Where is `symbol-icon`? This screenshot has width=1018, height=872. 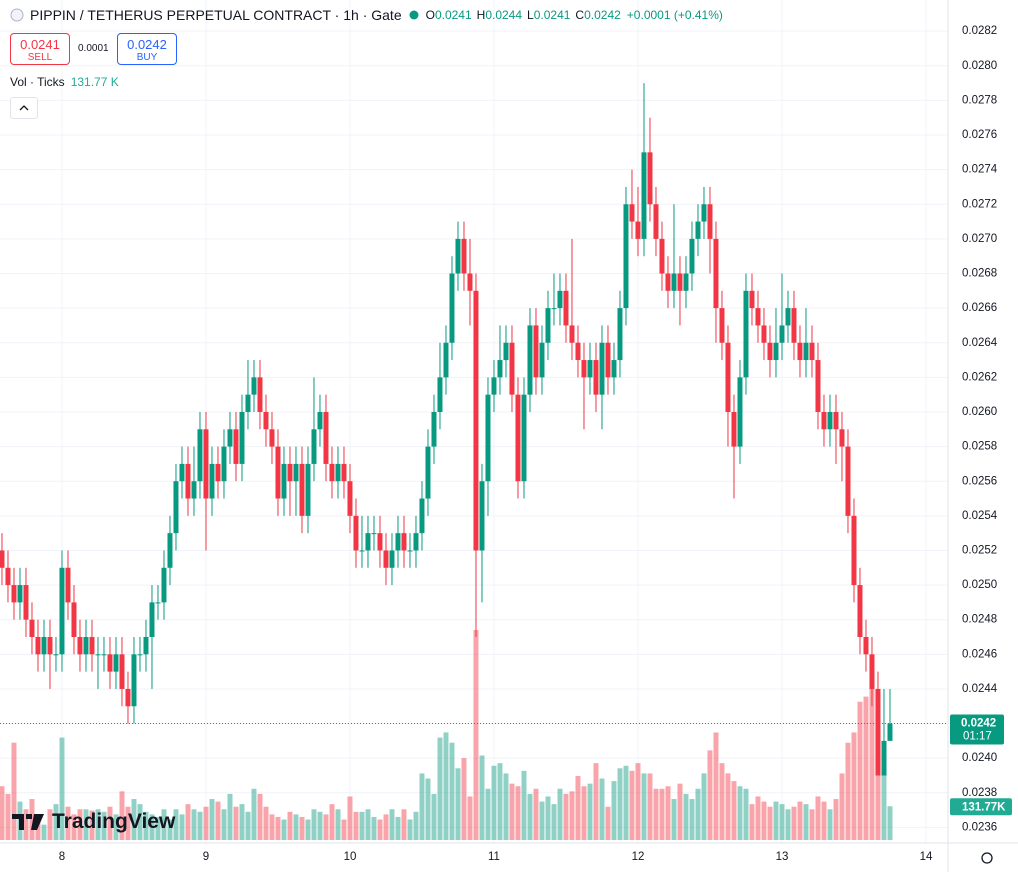
symbol-icon is located at coordinates (17, 15).